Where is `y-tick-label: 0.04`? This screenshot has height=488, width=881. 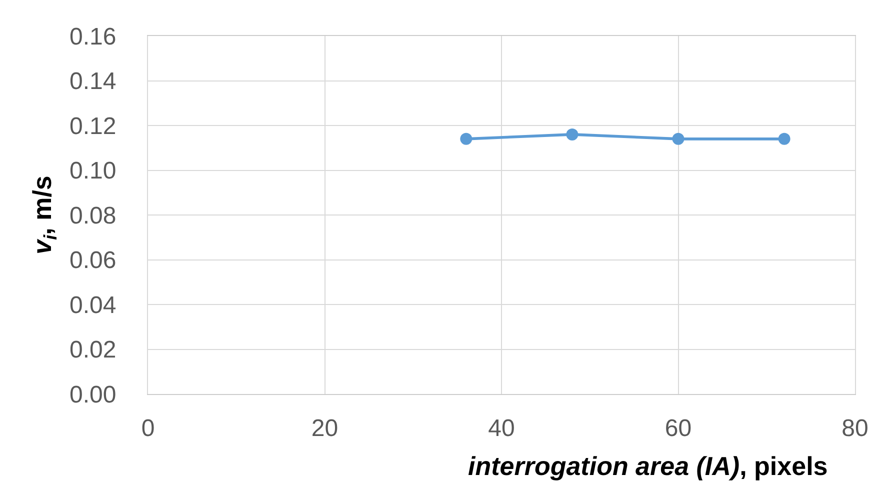
y-tick-label: 0.04 is located at coordinates (92, 305).